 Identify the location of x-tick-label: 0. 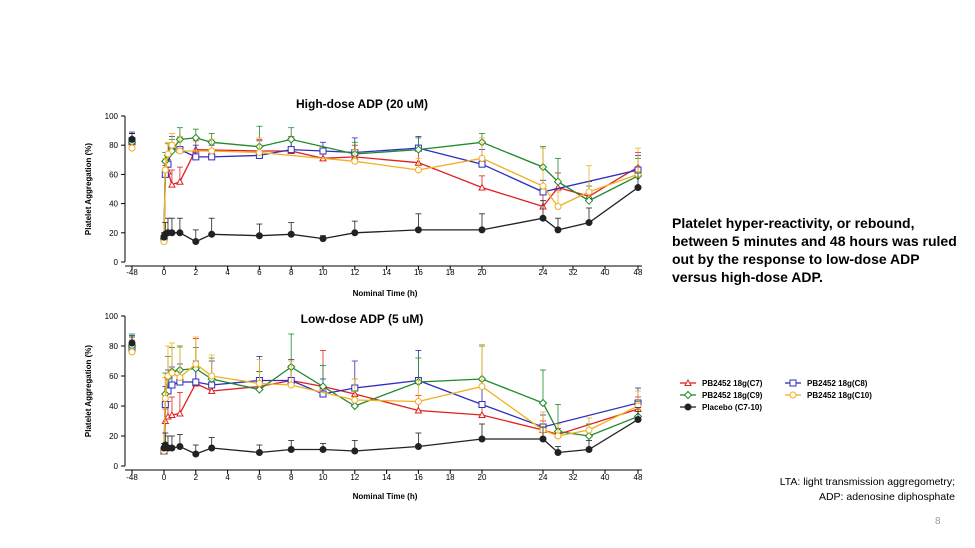
(164, 272).